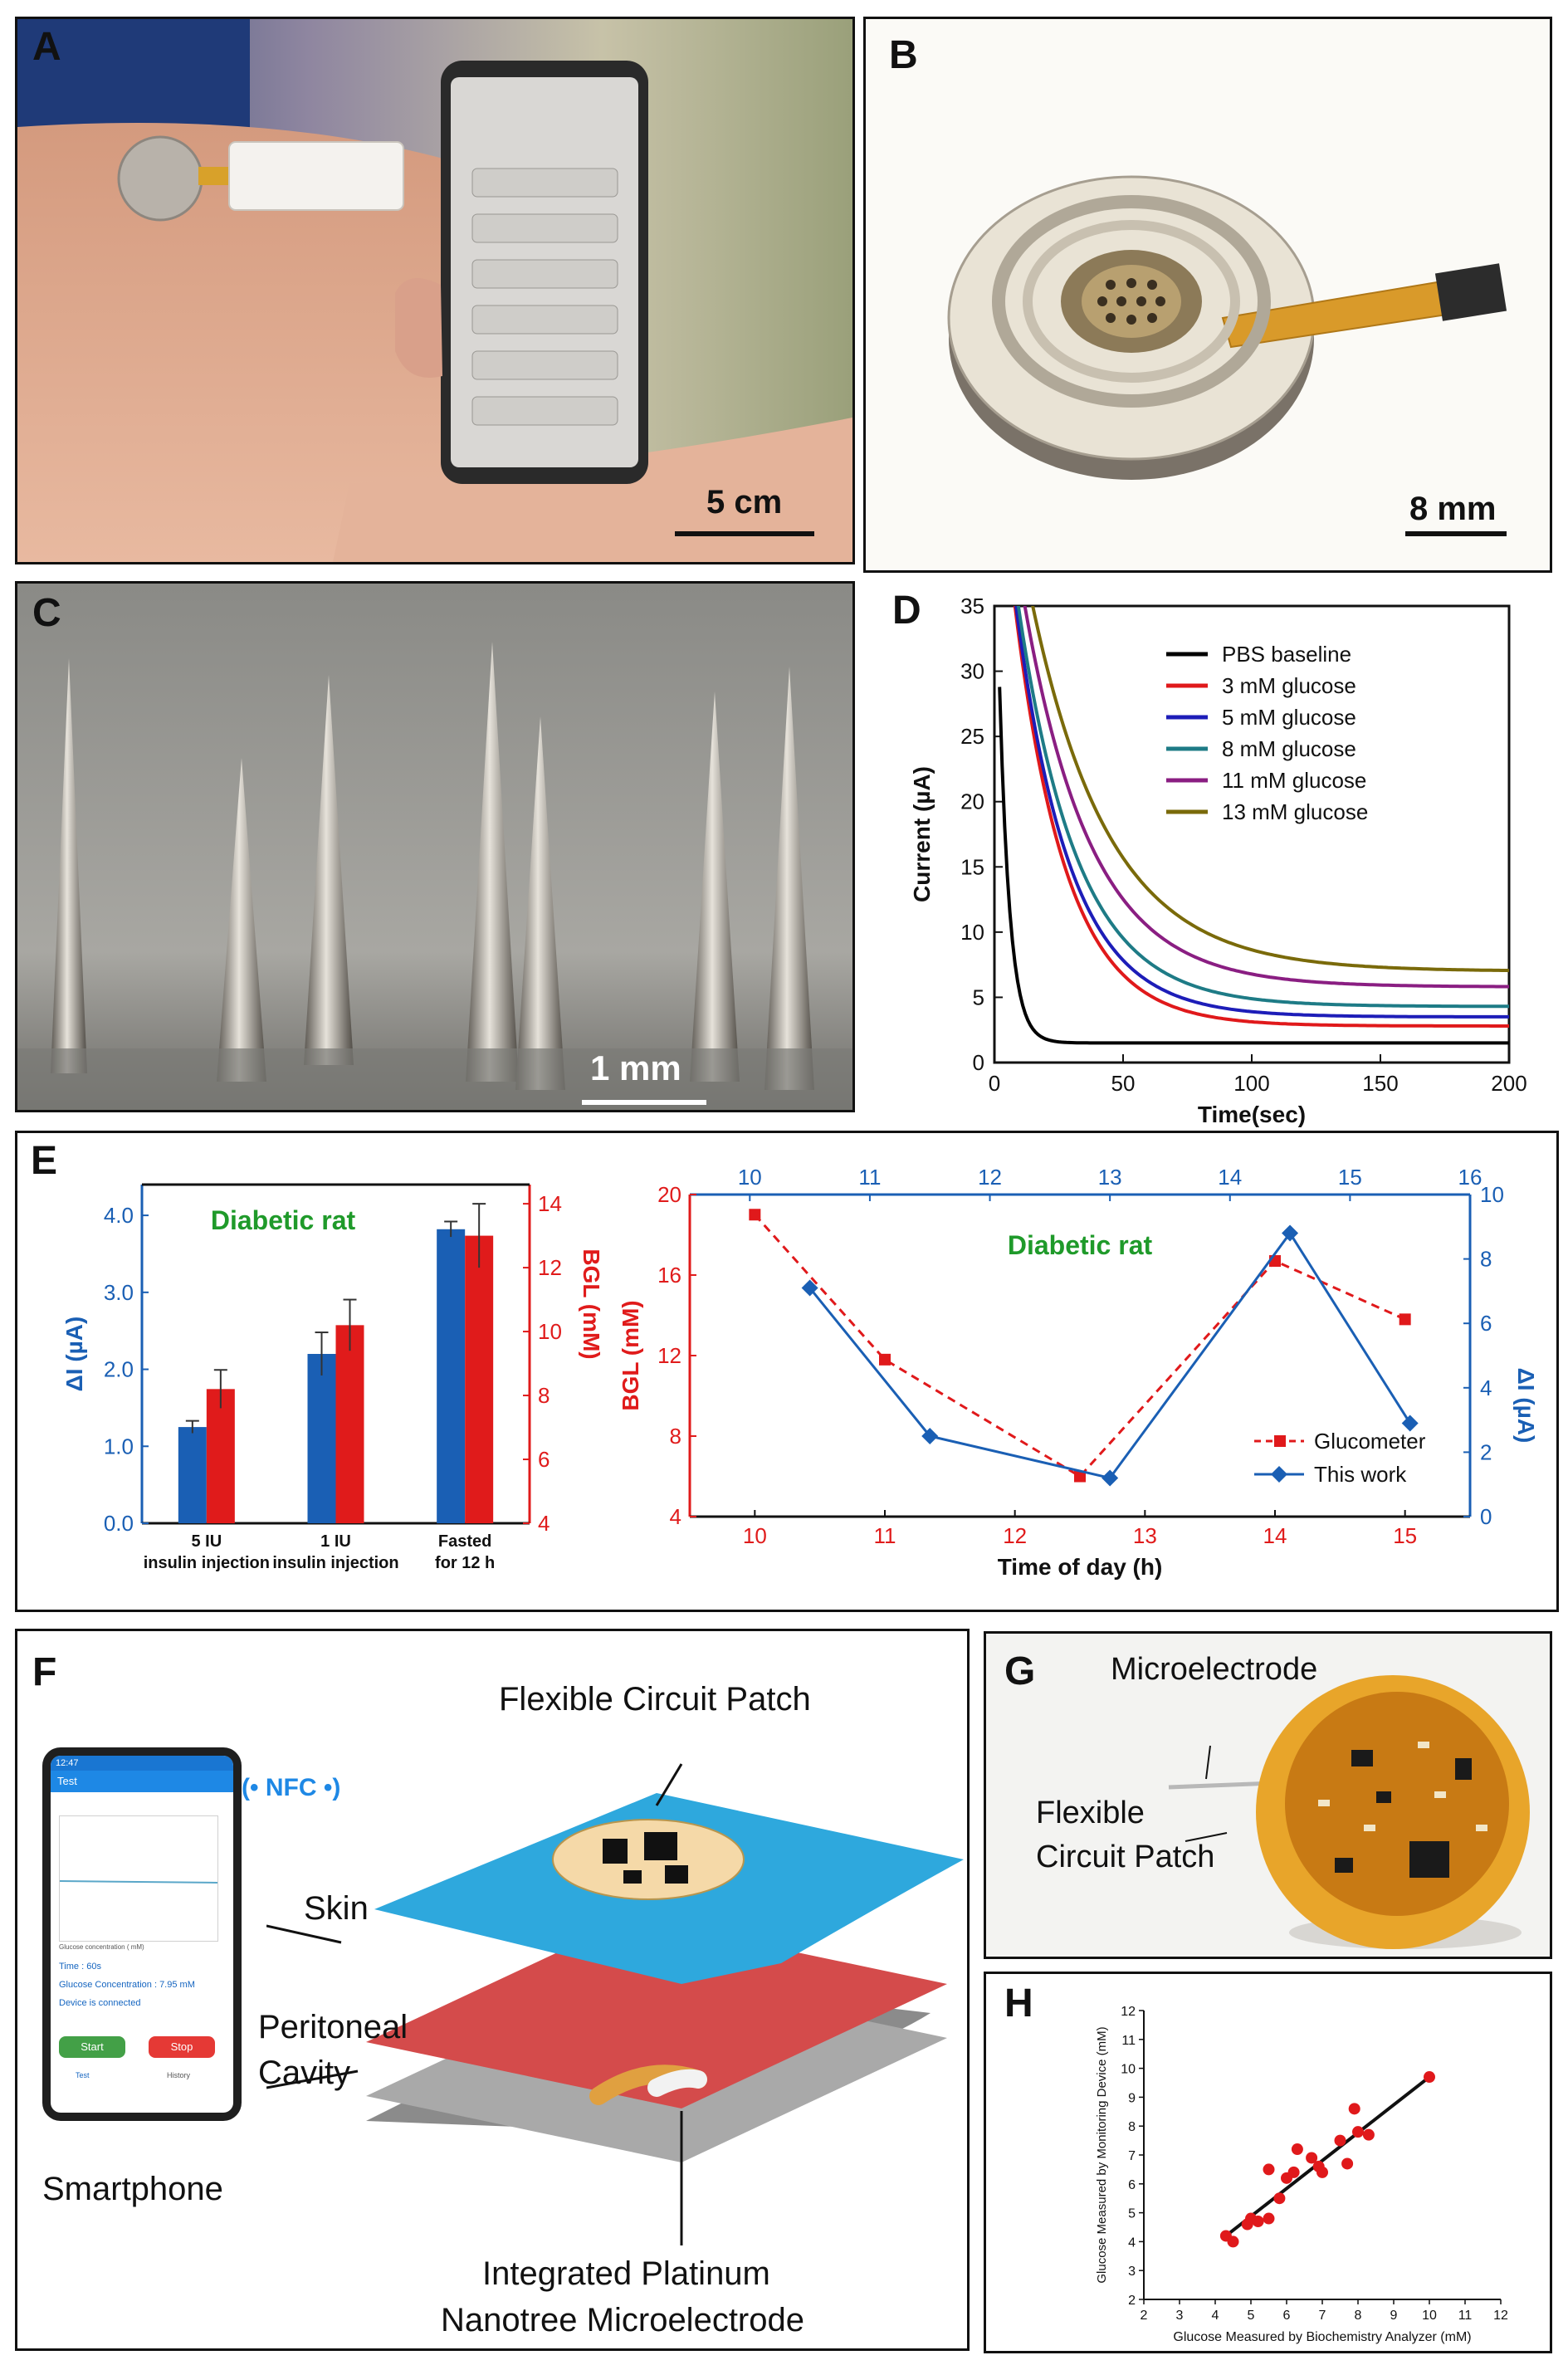 This screenshot has width=1568, height=2365. Describe the element at coordinates (74, 1354) in the screenshot. I see `y-axis-label-left: ΔI (µA)` at that location.